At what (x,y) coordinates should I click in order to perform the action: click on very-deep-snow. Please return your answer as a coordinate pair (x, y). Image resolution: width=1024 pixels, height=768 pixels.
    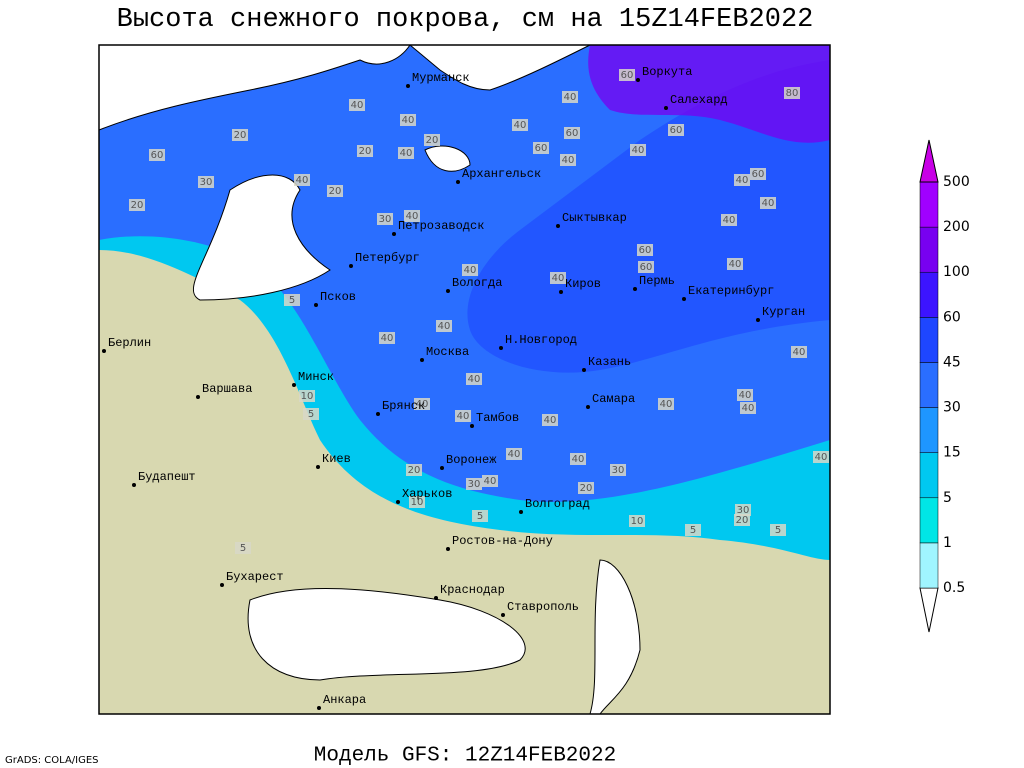
    Looking at the image, I should click on (709, 94).